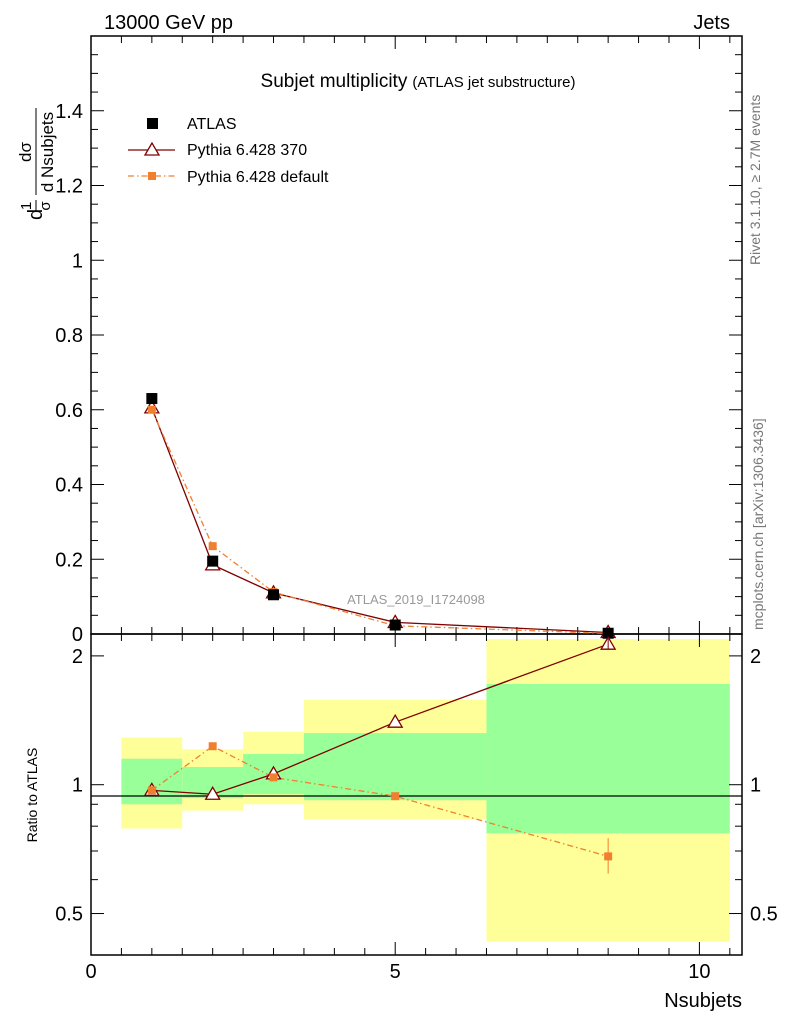  I want to click on y-tick-label-ratio: 1, so click(77, 786).